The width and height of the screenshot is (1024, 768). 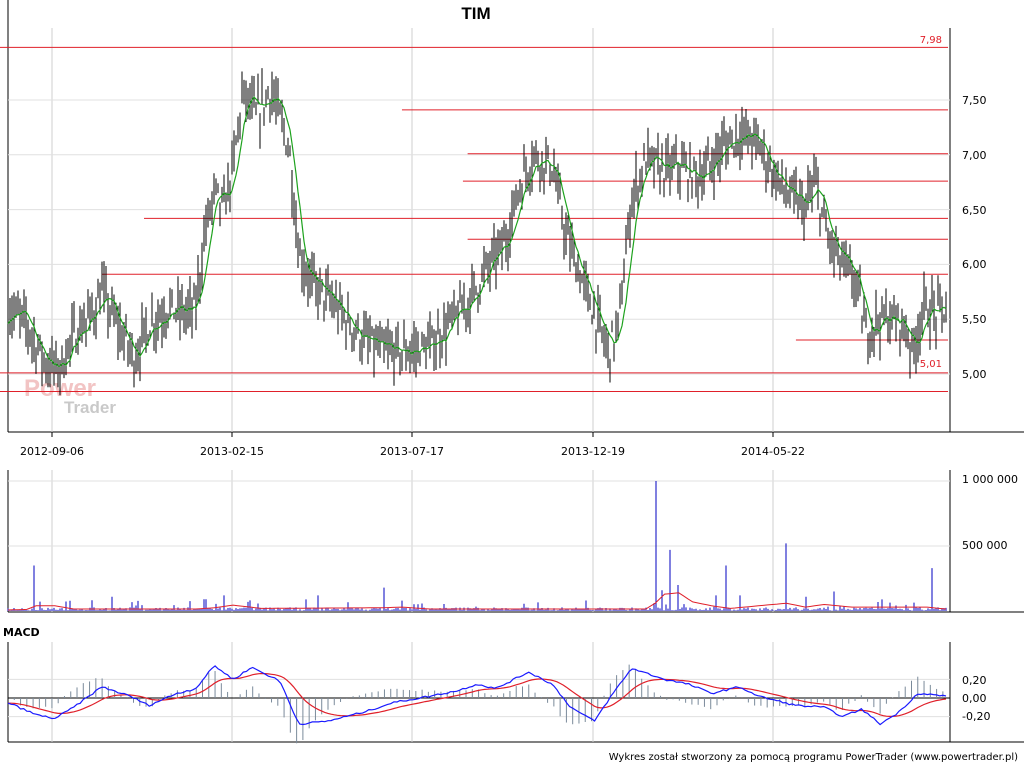 I want to click on macd-tick-label: -0,20, so click(x=976, y=716).